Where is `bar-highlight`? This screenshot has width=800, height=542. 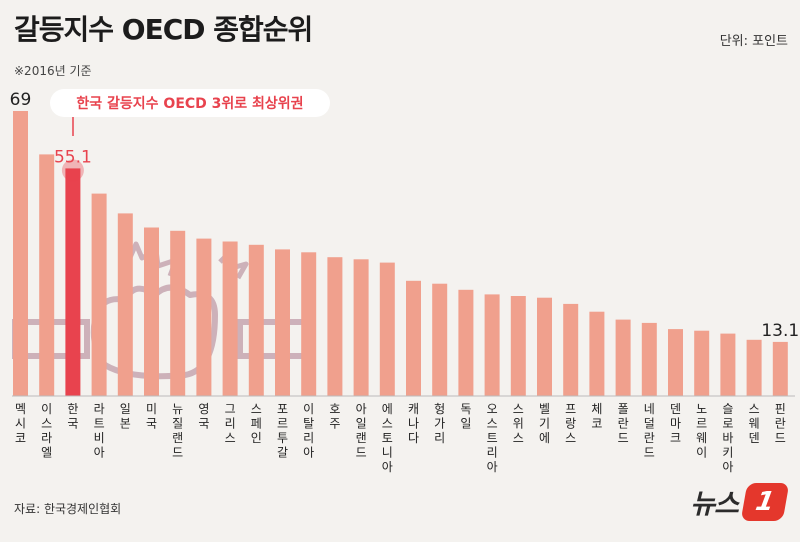 bar-highlight is located at coordinates (73, 282).